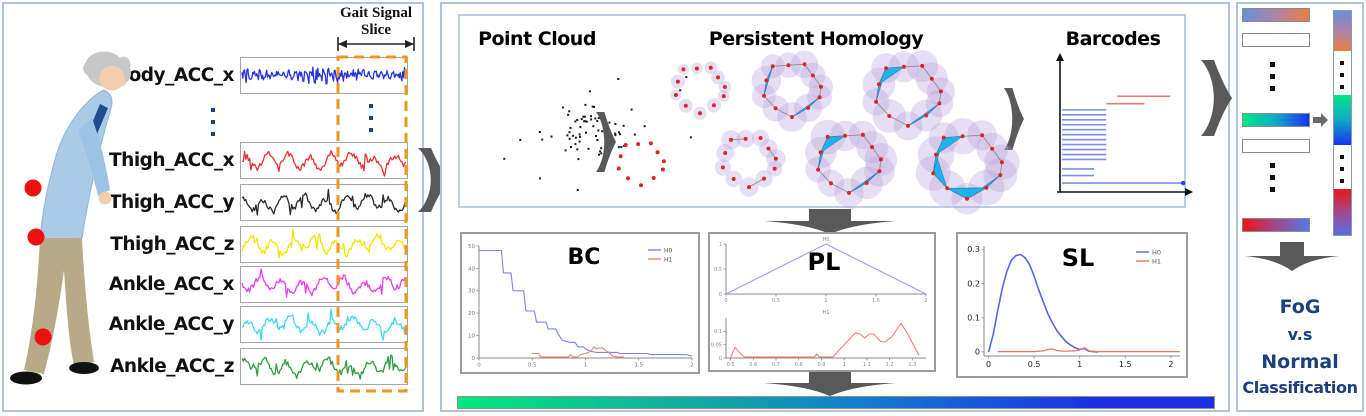 This screenshot has width=1366, height=416. Describe the element at coordinates (471, 269) in the screenshot. I see `svg-text: 40` at that location.